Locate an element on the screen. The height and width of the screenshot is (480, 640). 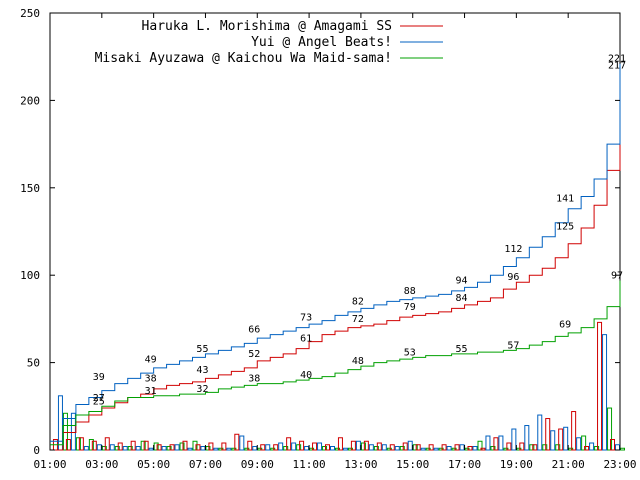
data-label: 32 is located at coordinates (202, 389).